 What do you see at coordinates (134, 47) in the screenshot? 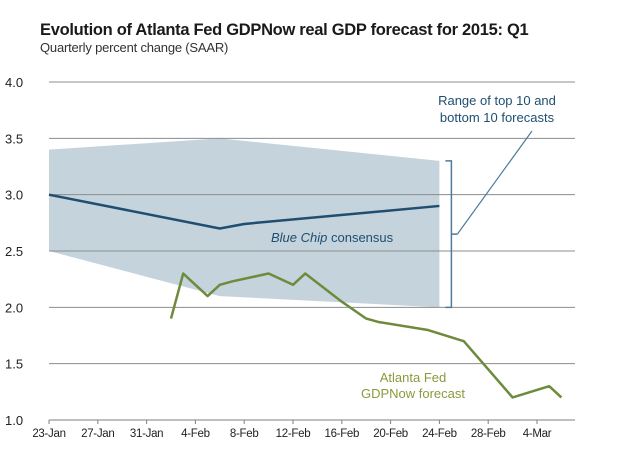
I see `chart-subtitle: Quarterly percent change (SAAR)` at bounding box center [134, 47].